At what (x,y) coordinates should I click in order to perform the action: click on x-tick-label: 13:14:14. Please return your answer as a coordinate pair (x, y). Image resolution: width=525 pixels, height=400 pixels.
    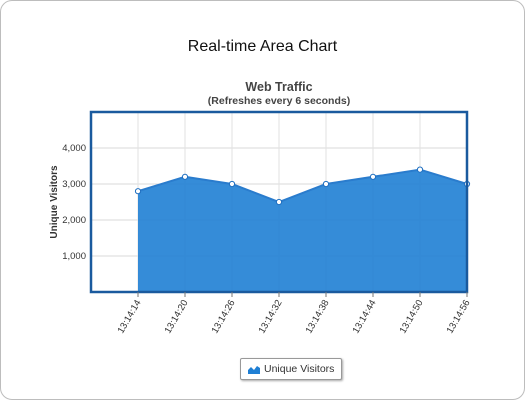
    Looking at the image, I should click on (130, 317).